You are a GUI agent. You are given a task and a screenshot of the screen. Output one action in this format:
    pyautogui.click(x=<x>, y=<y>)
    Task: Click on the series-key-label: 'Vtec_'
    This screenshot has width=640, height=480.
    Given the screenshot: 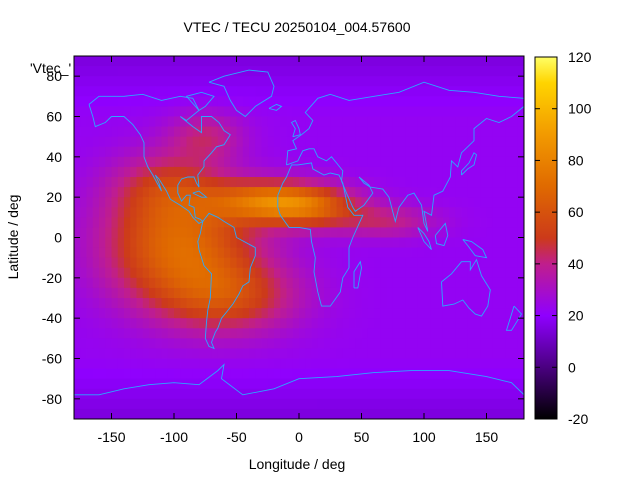 What is the action you would take?
    pyautogui.click(x=50, y=68)
    